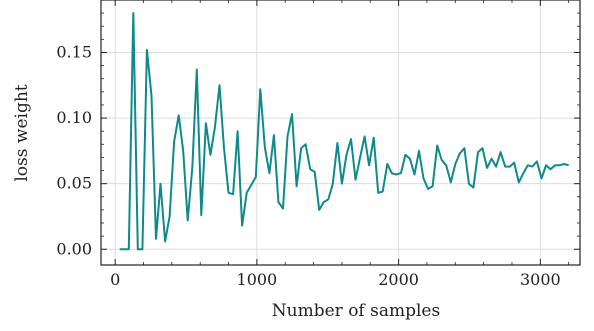 This screenshot has width=594, height=331. I want to click on y-tick-label: 0.05, so click(74, 183).